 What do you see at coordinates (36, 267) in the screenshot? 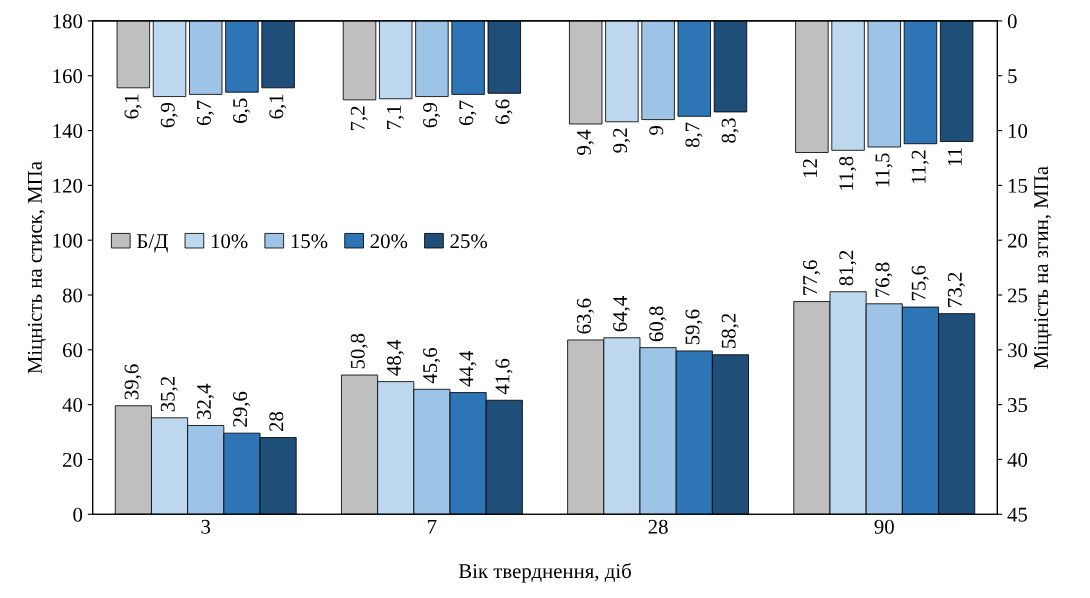
I see `y-axis-title: Міцність на стиск, МПа` at bounding box center [36, 267].